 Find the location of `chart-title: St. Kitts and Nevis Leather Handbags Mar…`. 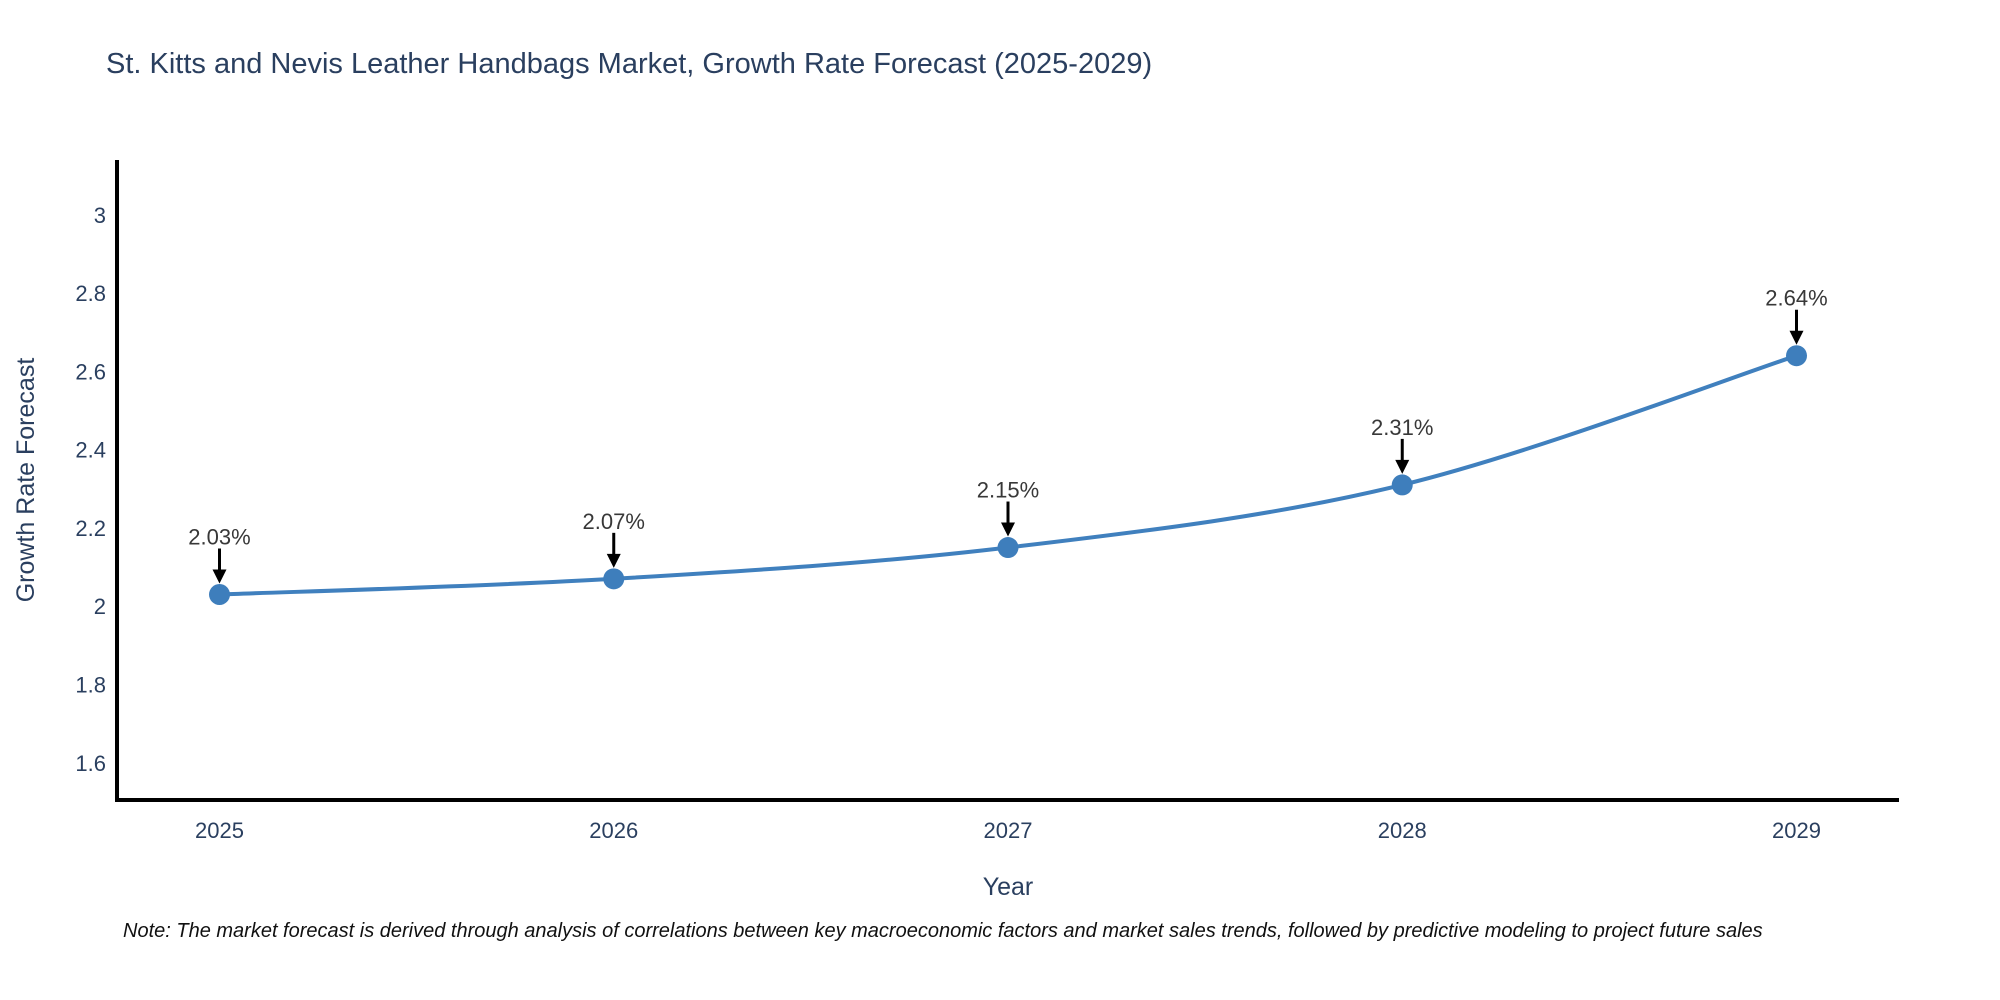

chart-title: St. Kitts and Nevis Leather Handbags Mar… is located at coordinates (629, 64).